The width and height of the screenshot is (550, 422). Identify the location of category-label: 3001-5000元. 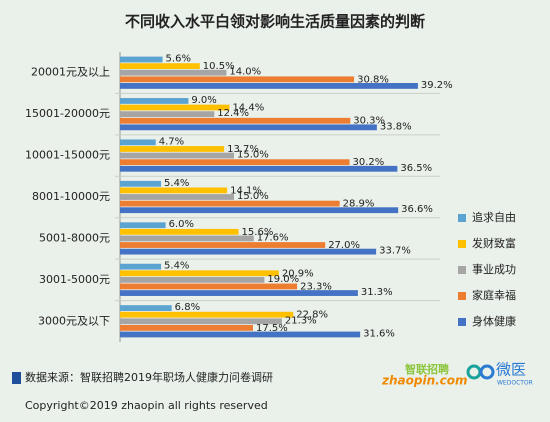
(74, 279).